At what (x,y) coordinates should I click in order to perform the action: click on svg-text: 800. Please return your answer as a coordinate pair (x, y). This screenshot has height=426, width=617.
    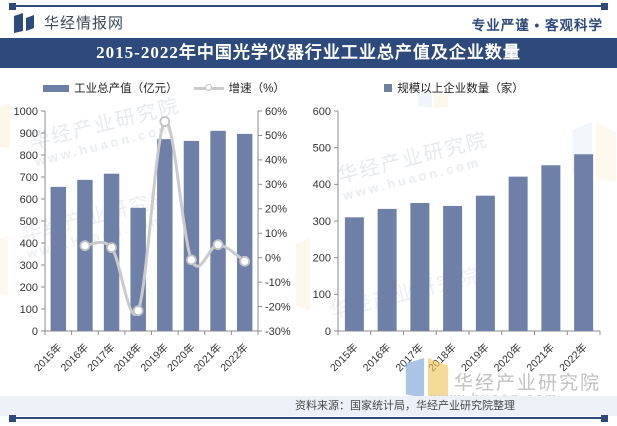
    Looking at the image, I should click on (29, 156).